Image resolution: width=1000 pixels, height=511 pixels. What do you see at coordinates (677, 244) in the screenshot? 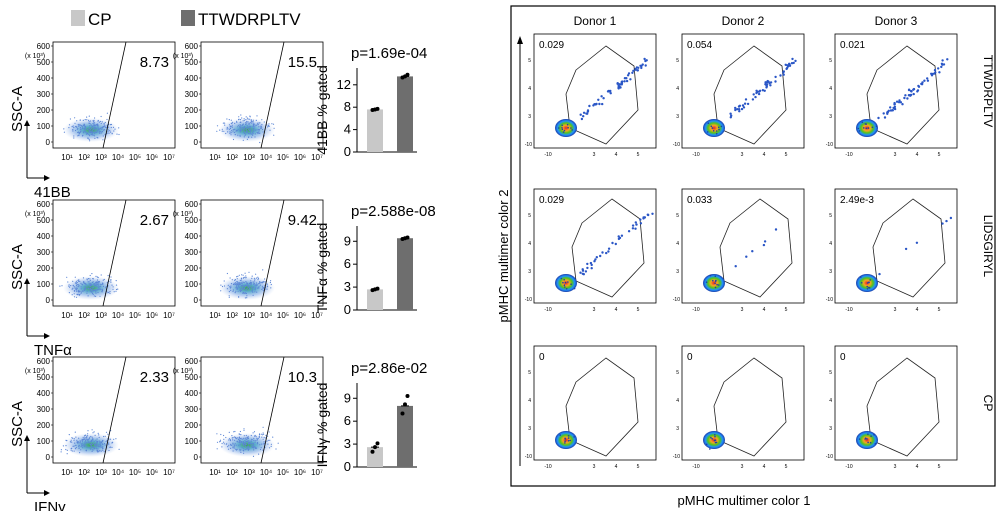
I see `tick-label: 4` at bounding box center [677, 244].